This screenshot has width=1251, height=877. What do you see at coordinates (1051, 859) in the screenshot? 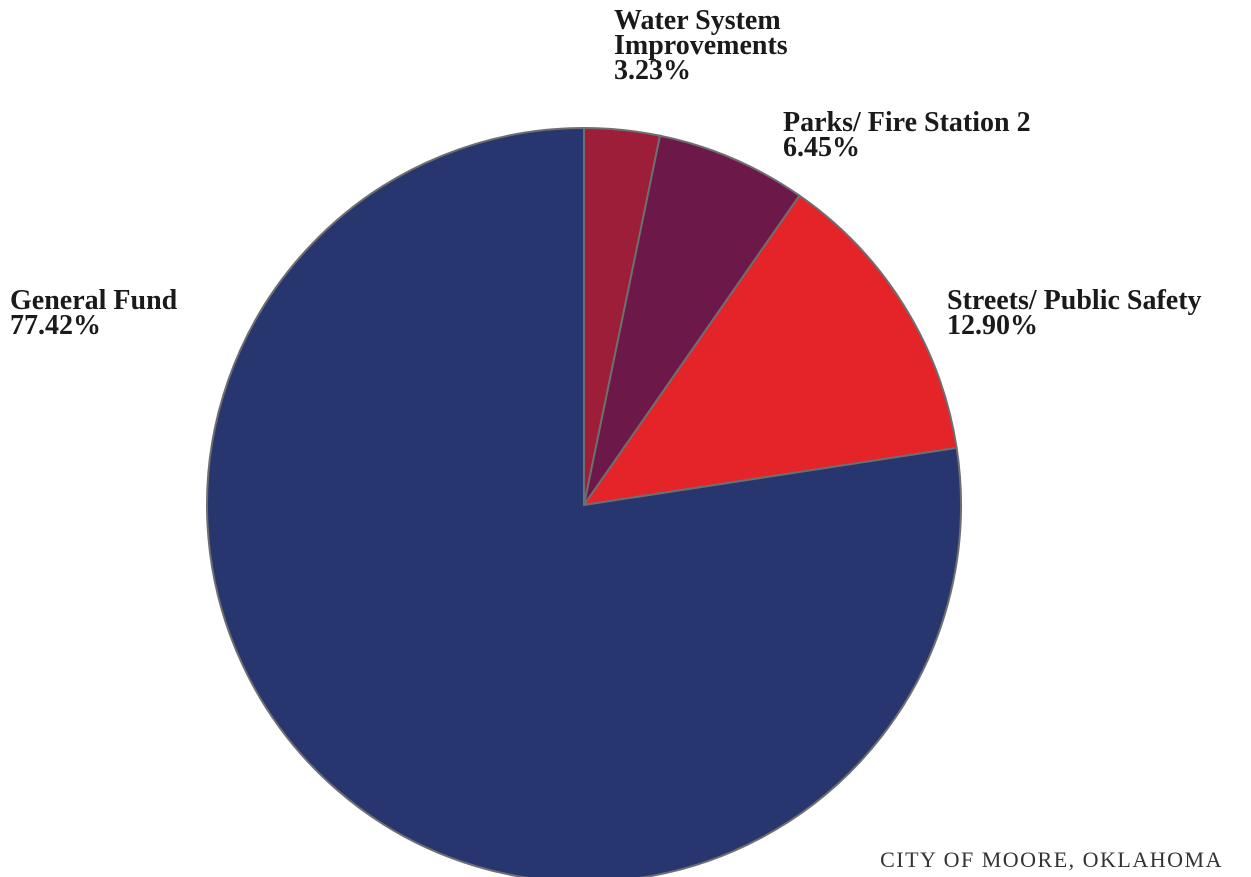
I see `footer-caption: CITY OF MOORE, OKLAHOMA` at bounding box center [1051, 859].